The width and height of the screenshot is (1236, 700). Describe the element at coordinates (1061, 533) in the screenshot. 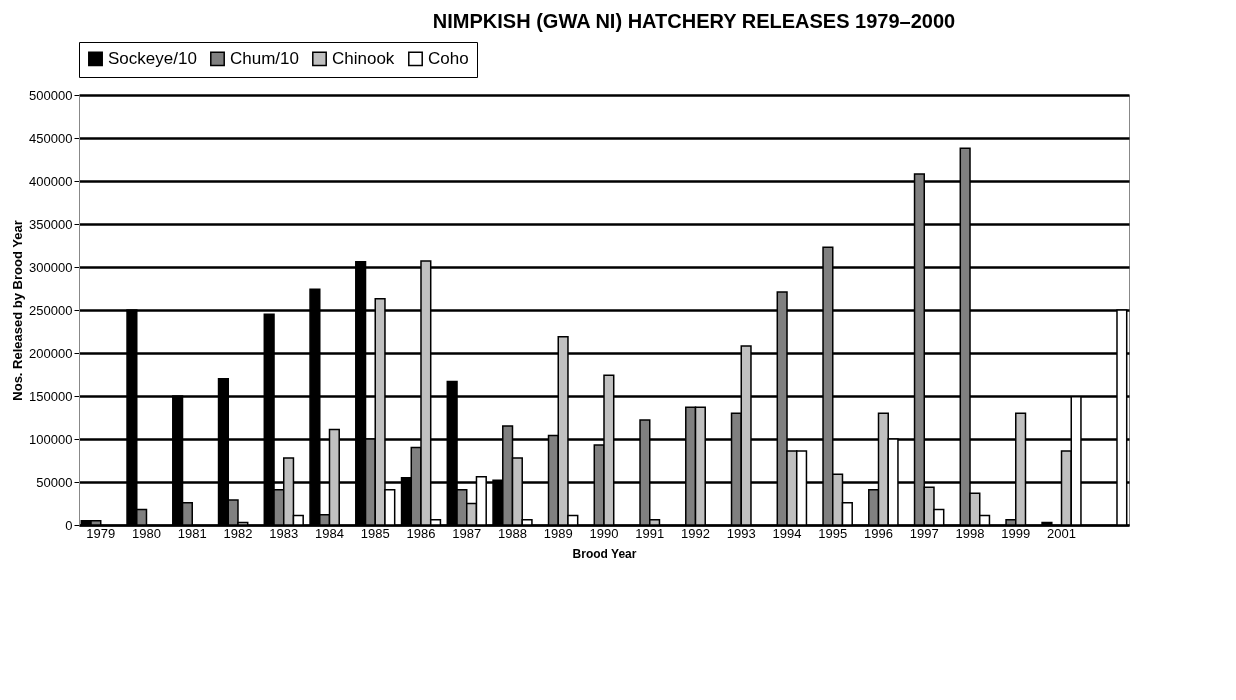

I see `x-tick-label: 2001` at that location.